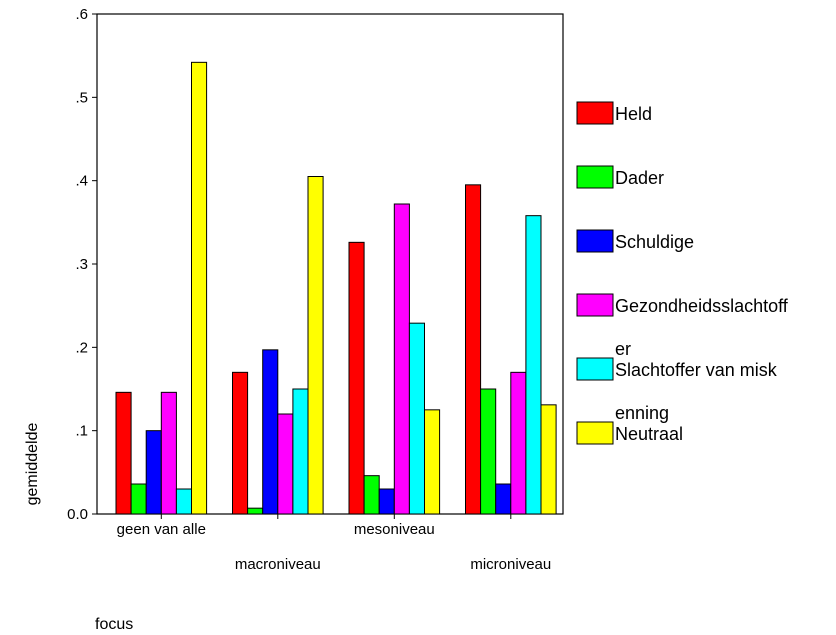 This screenshot has width=836, height=635. I want to click on y-tick-label: .2, so click(81, 347).